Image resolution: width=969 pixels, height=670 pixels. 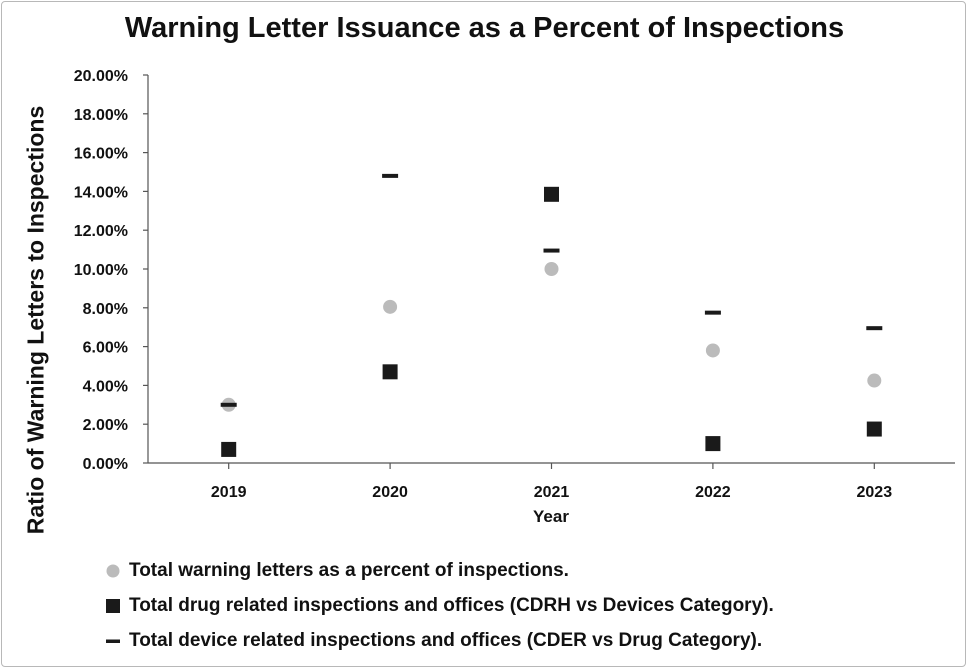 What do you see at coordinates (113, 606) in the screenshot?
I see `legend-square-marker` at bounding box center [113, 606].